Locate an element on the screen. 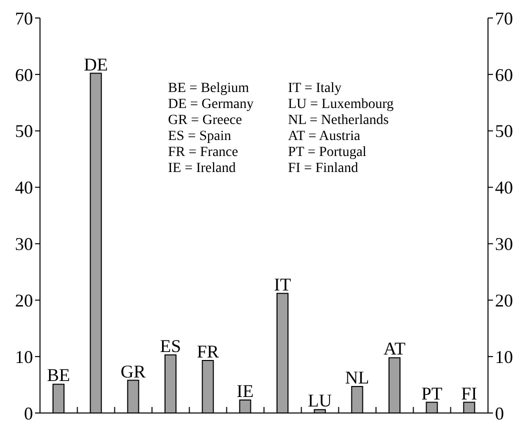  x-tick-label: PT is located at coordinates (431, 393).